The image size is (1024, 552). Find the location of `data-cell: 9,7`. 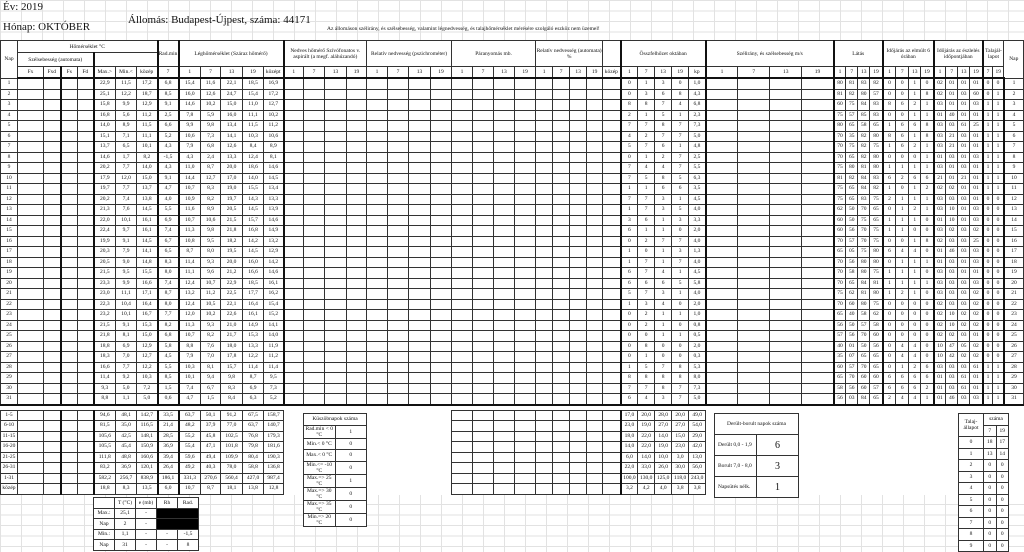

data-cell: 9,7 is located at coordinates (126, 231).